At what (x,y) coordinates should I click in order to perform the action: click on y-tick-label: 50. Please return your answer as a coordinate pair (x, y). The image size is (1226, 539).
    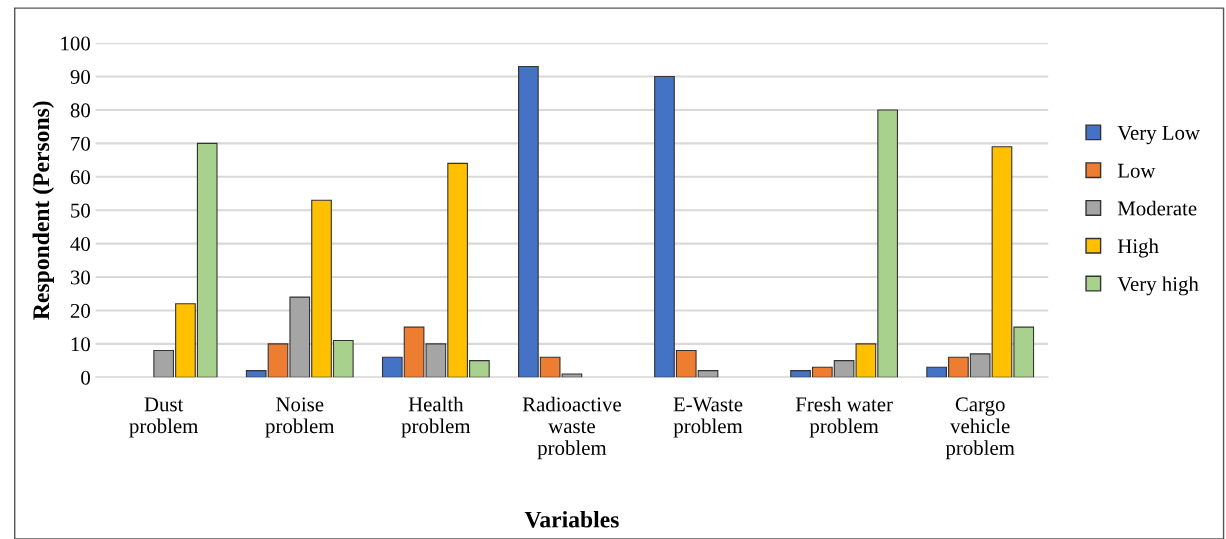
    Looking at the image, I should click on (80, 210).